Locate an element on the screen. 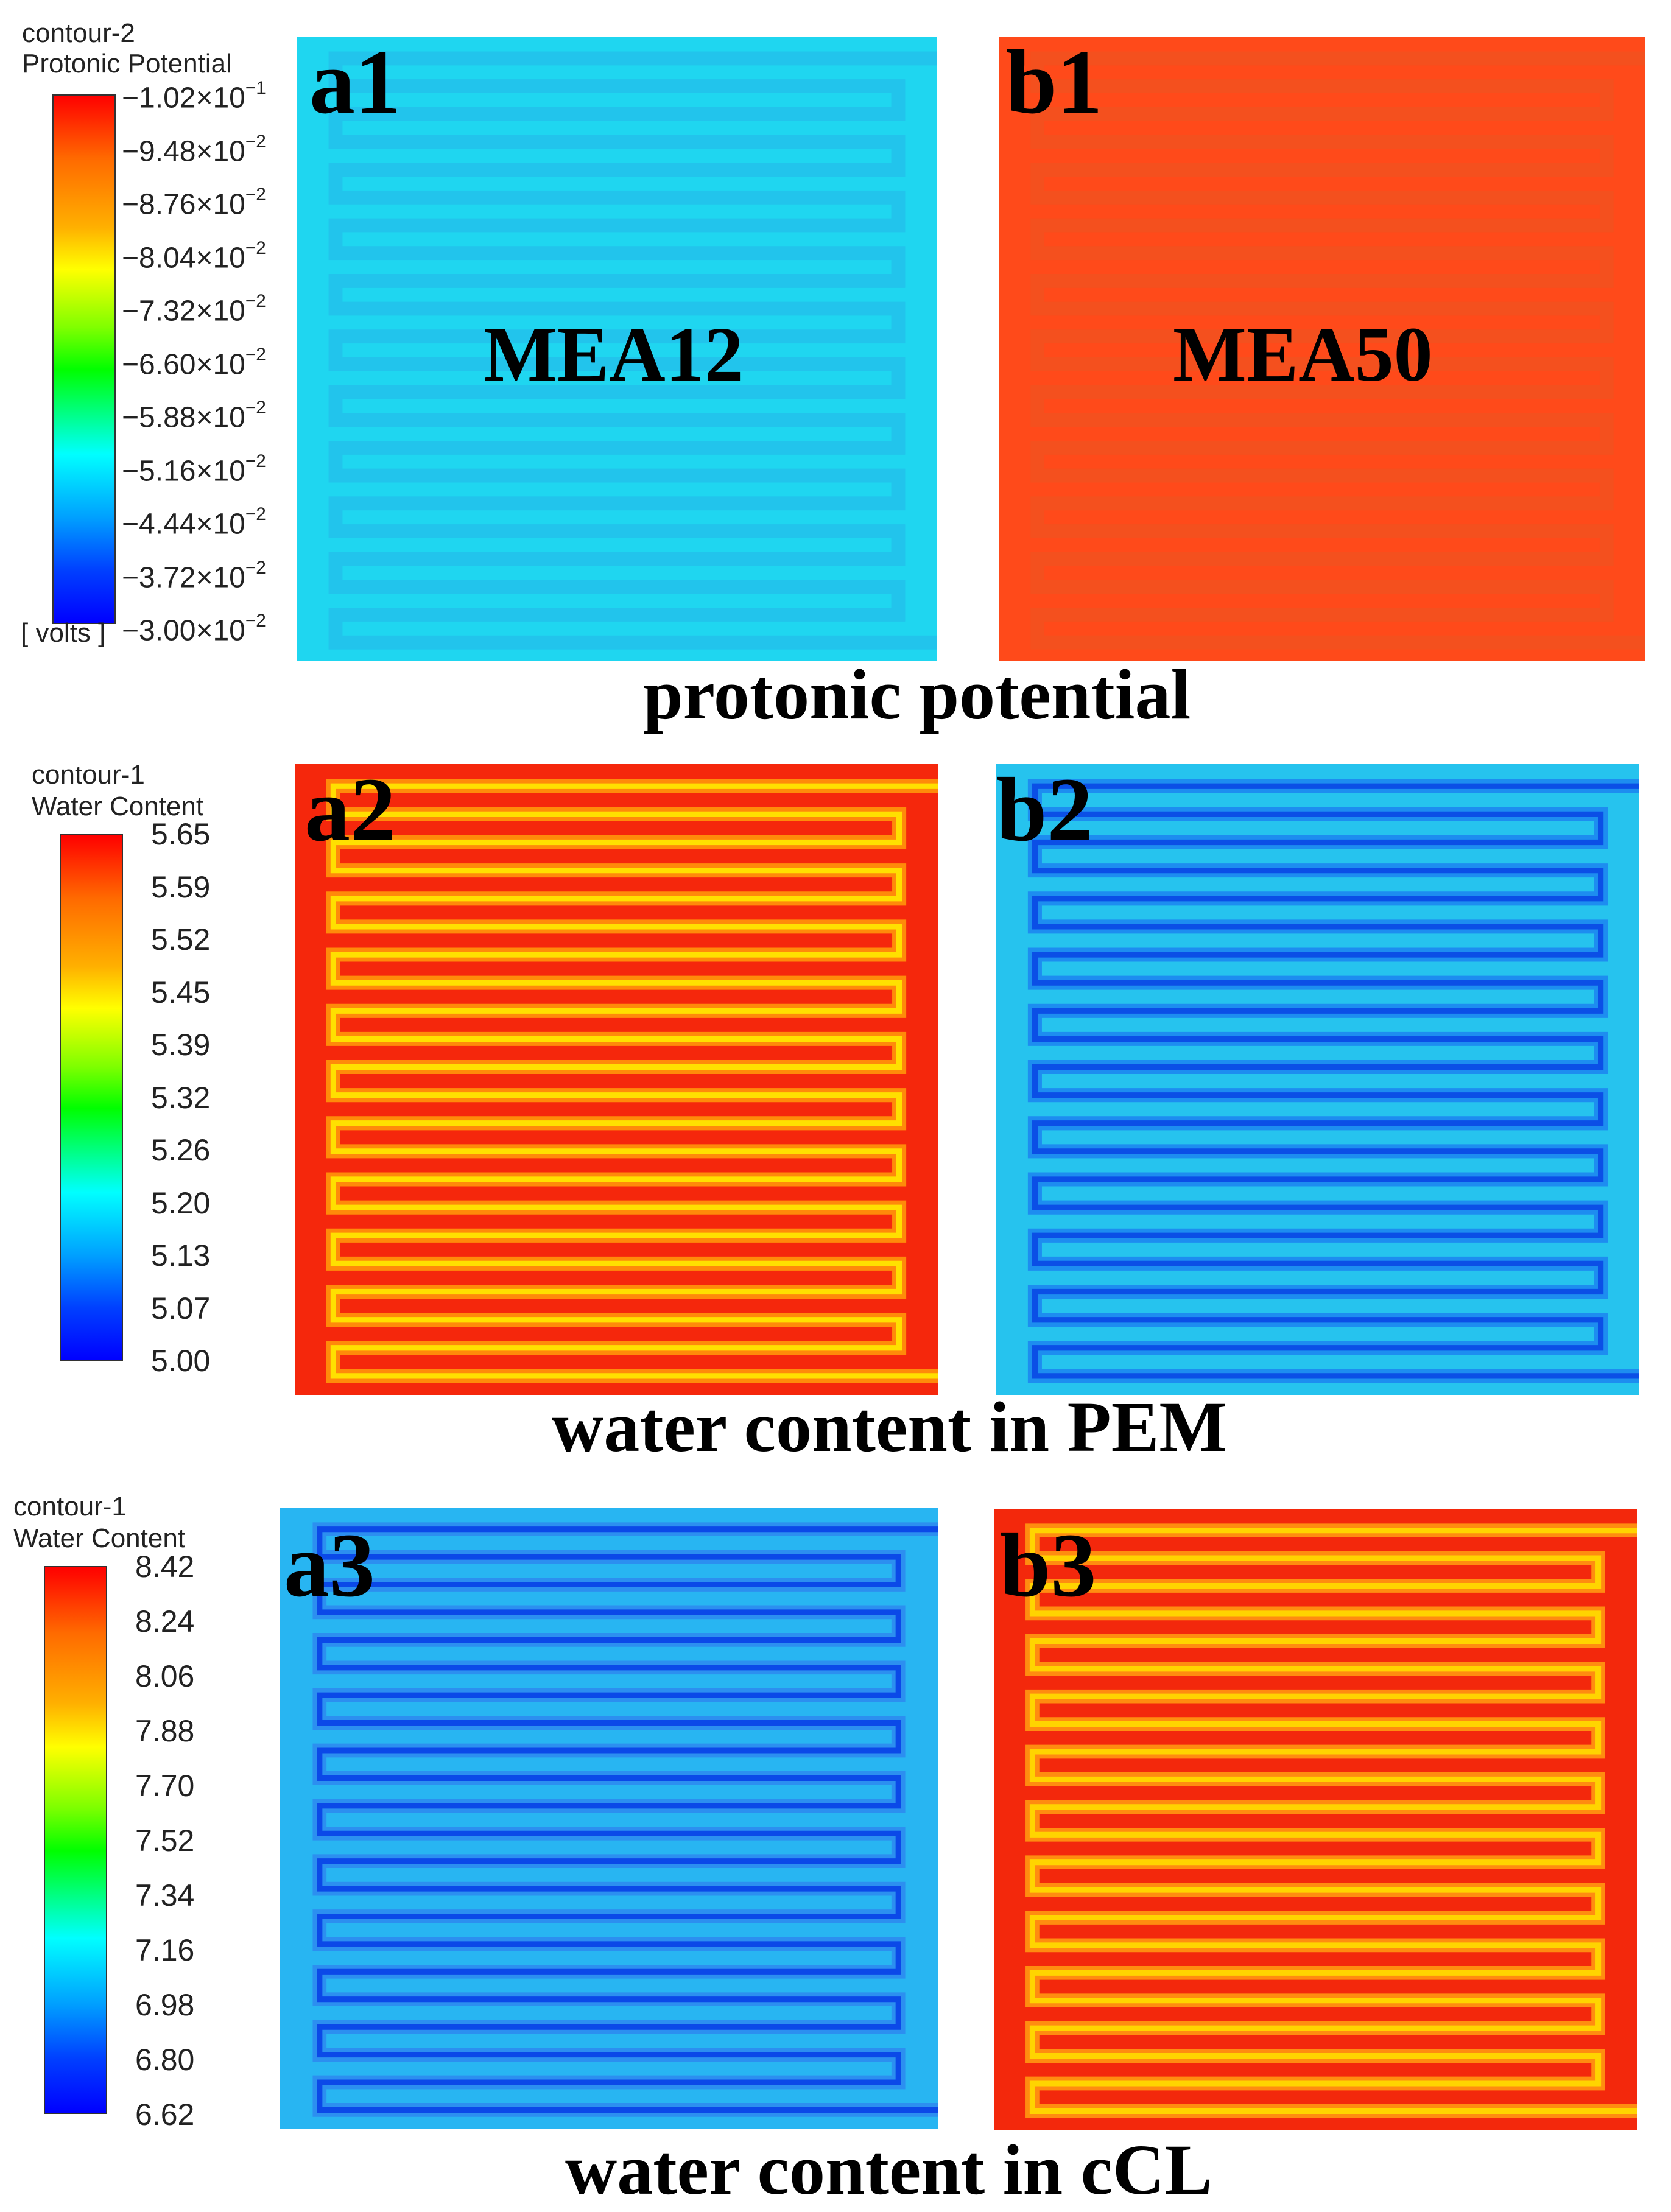 The height and width of the screenshot is (2212, 1671). legend1-tick: −3.72×10⁻² is located at coordinates (194, 575).